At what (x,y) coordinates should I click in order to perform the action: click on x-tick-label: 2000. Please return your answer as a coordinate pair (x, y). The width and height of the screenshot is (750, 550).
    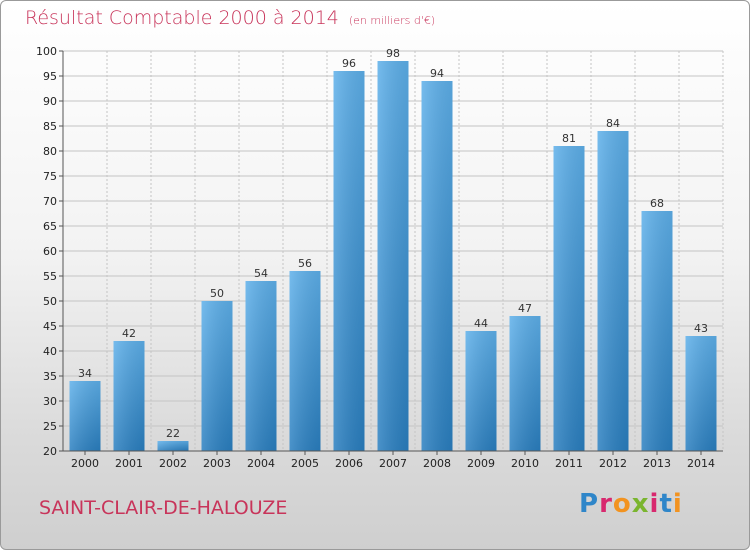
    Looking at the image, I should click on (85, 463).